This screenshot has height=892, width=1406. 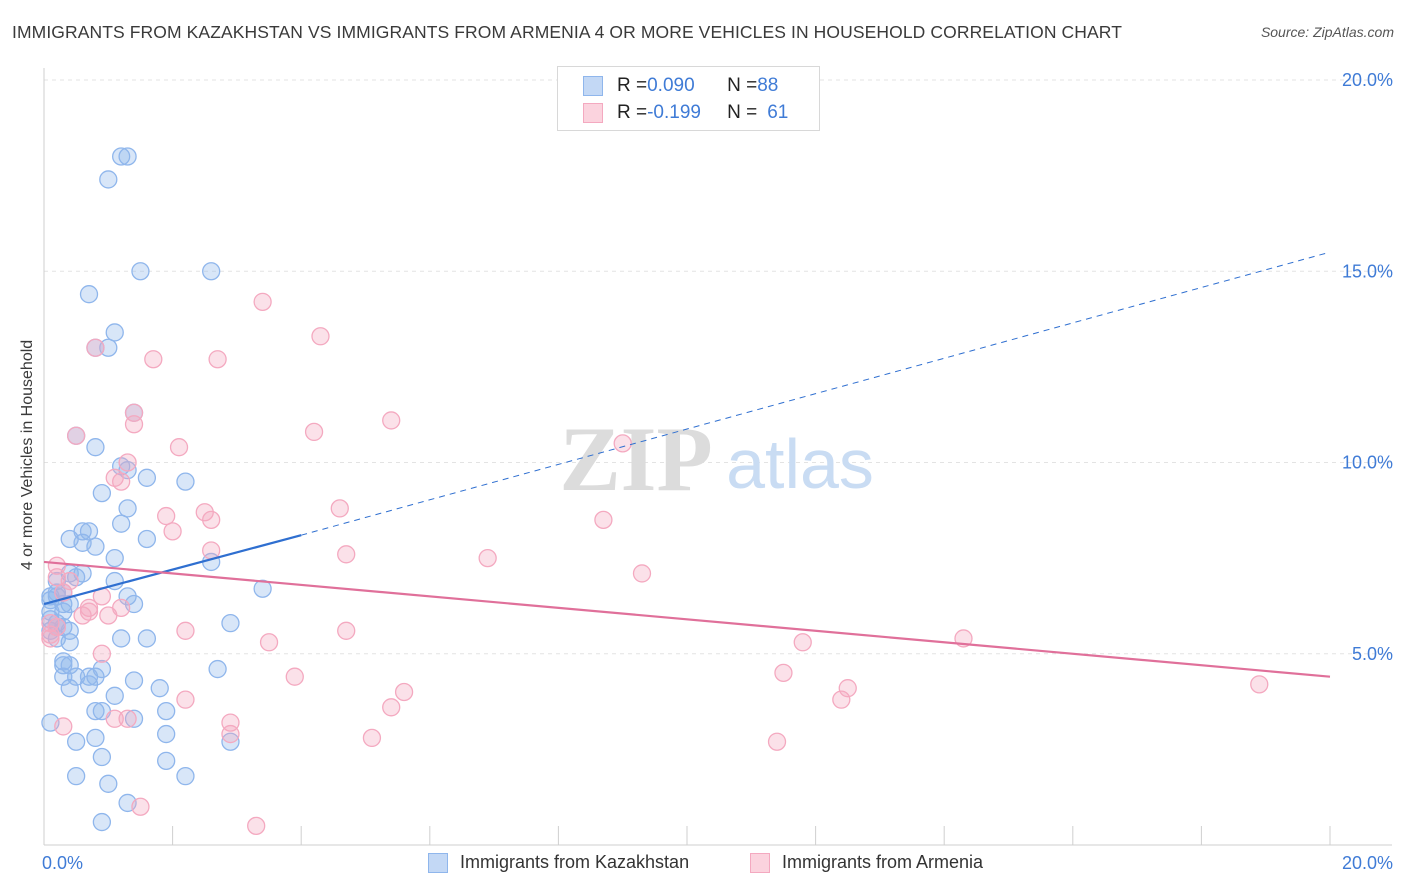 I want to click on legend-label: Immigrants from Armenia, so click(x=883, y=862).